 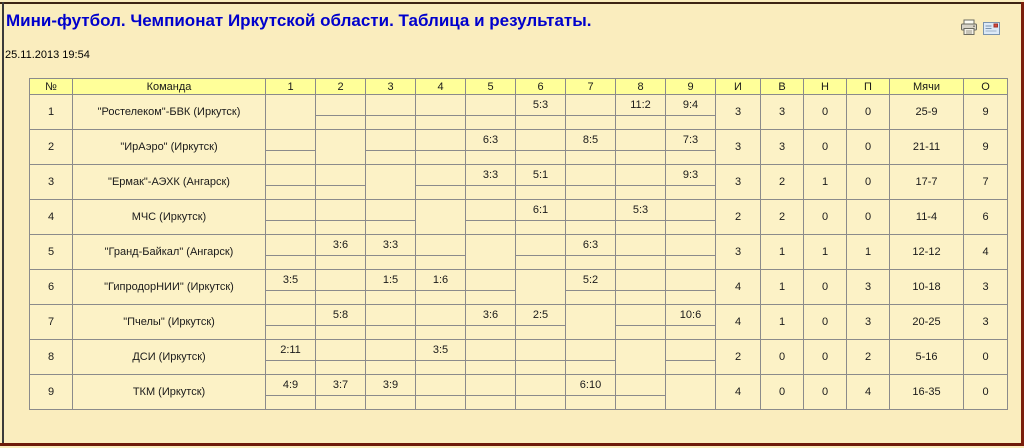 I want to click on result-cell: 6:3, so click(x=490, y=140).